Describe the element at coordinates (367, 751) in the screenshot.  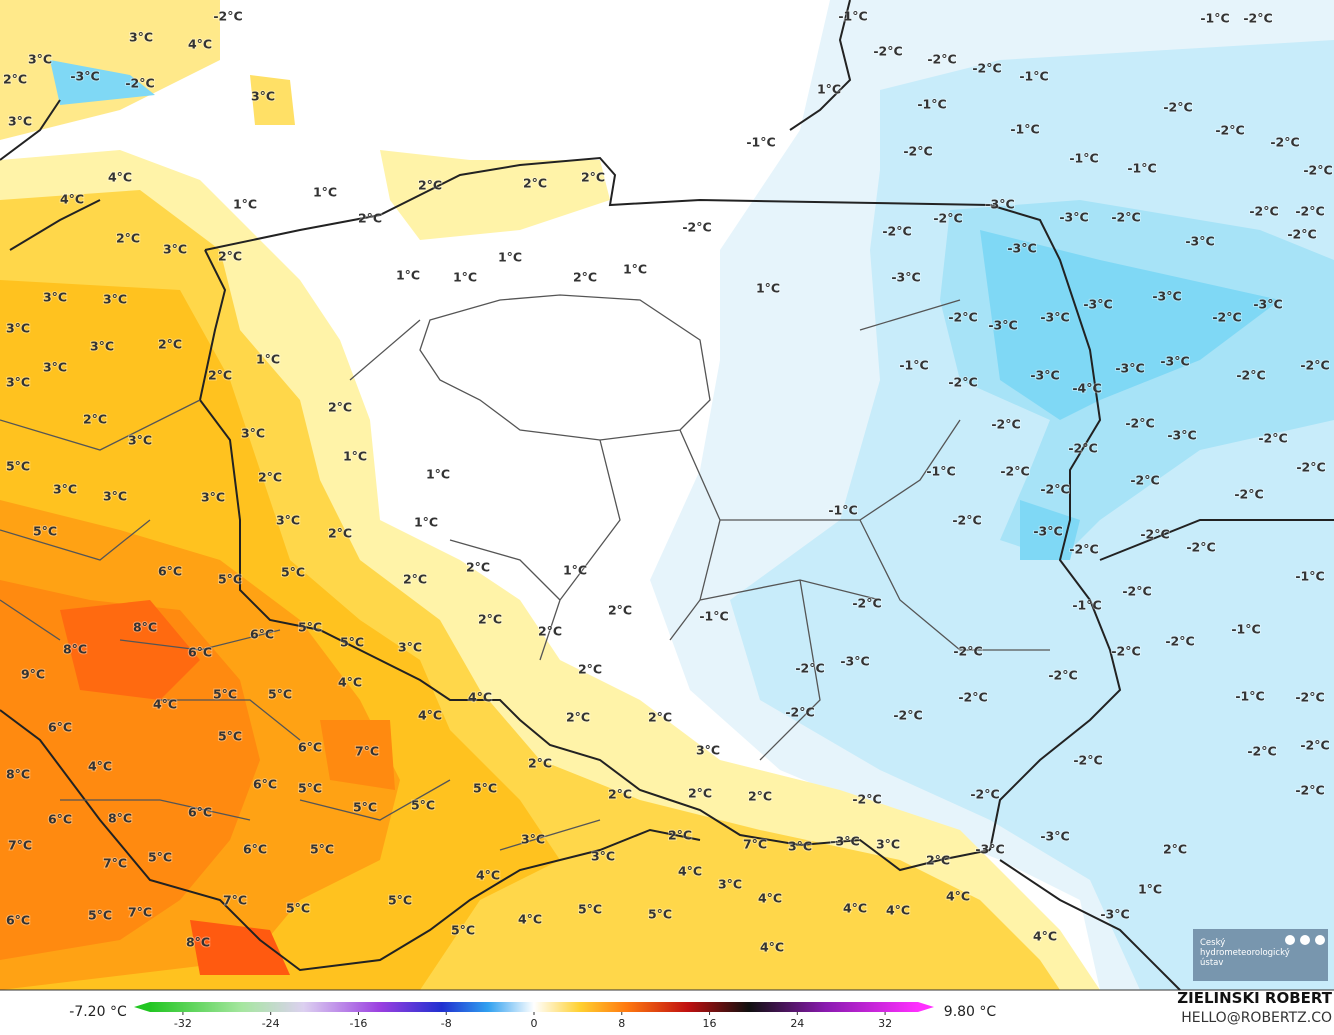
I see `temp-label: 7°C` at that location.